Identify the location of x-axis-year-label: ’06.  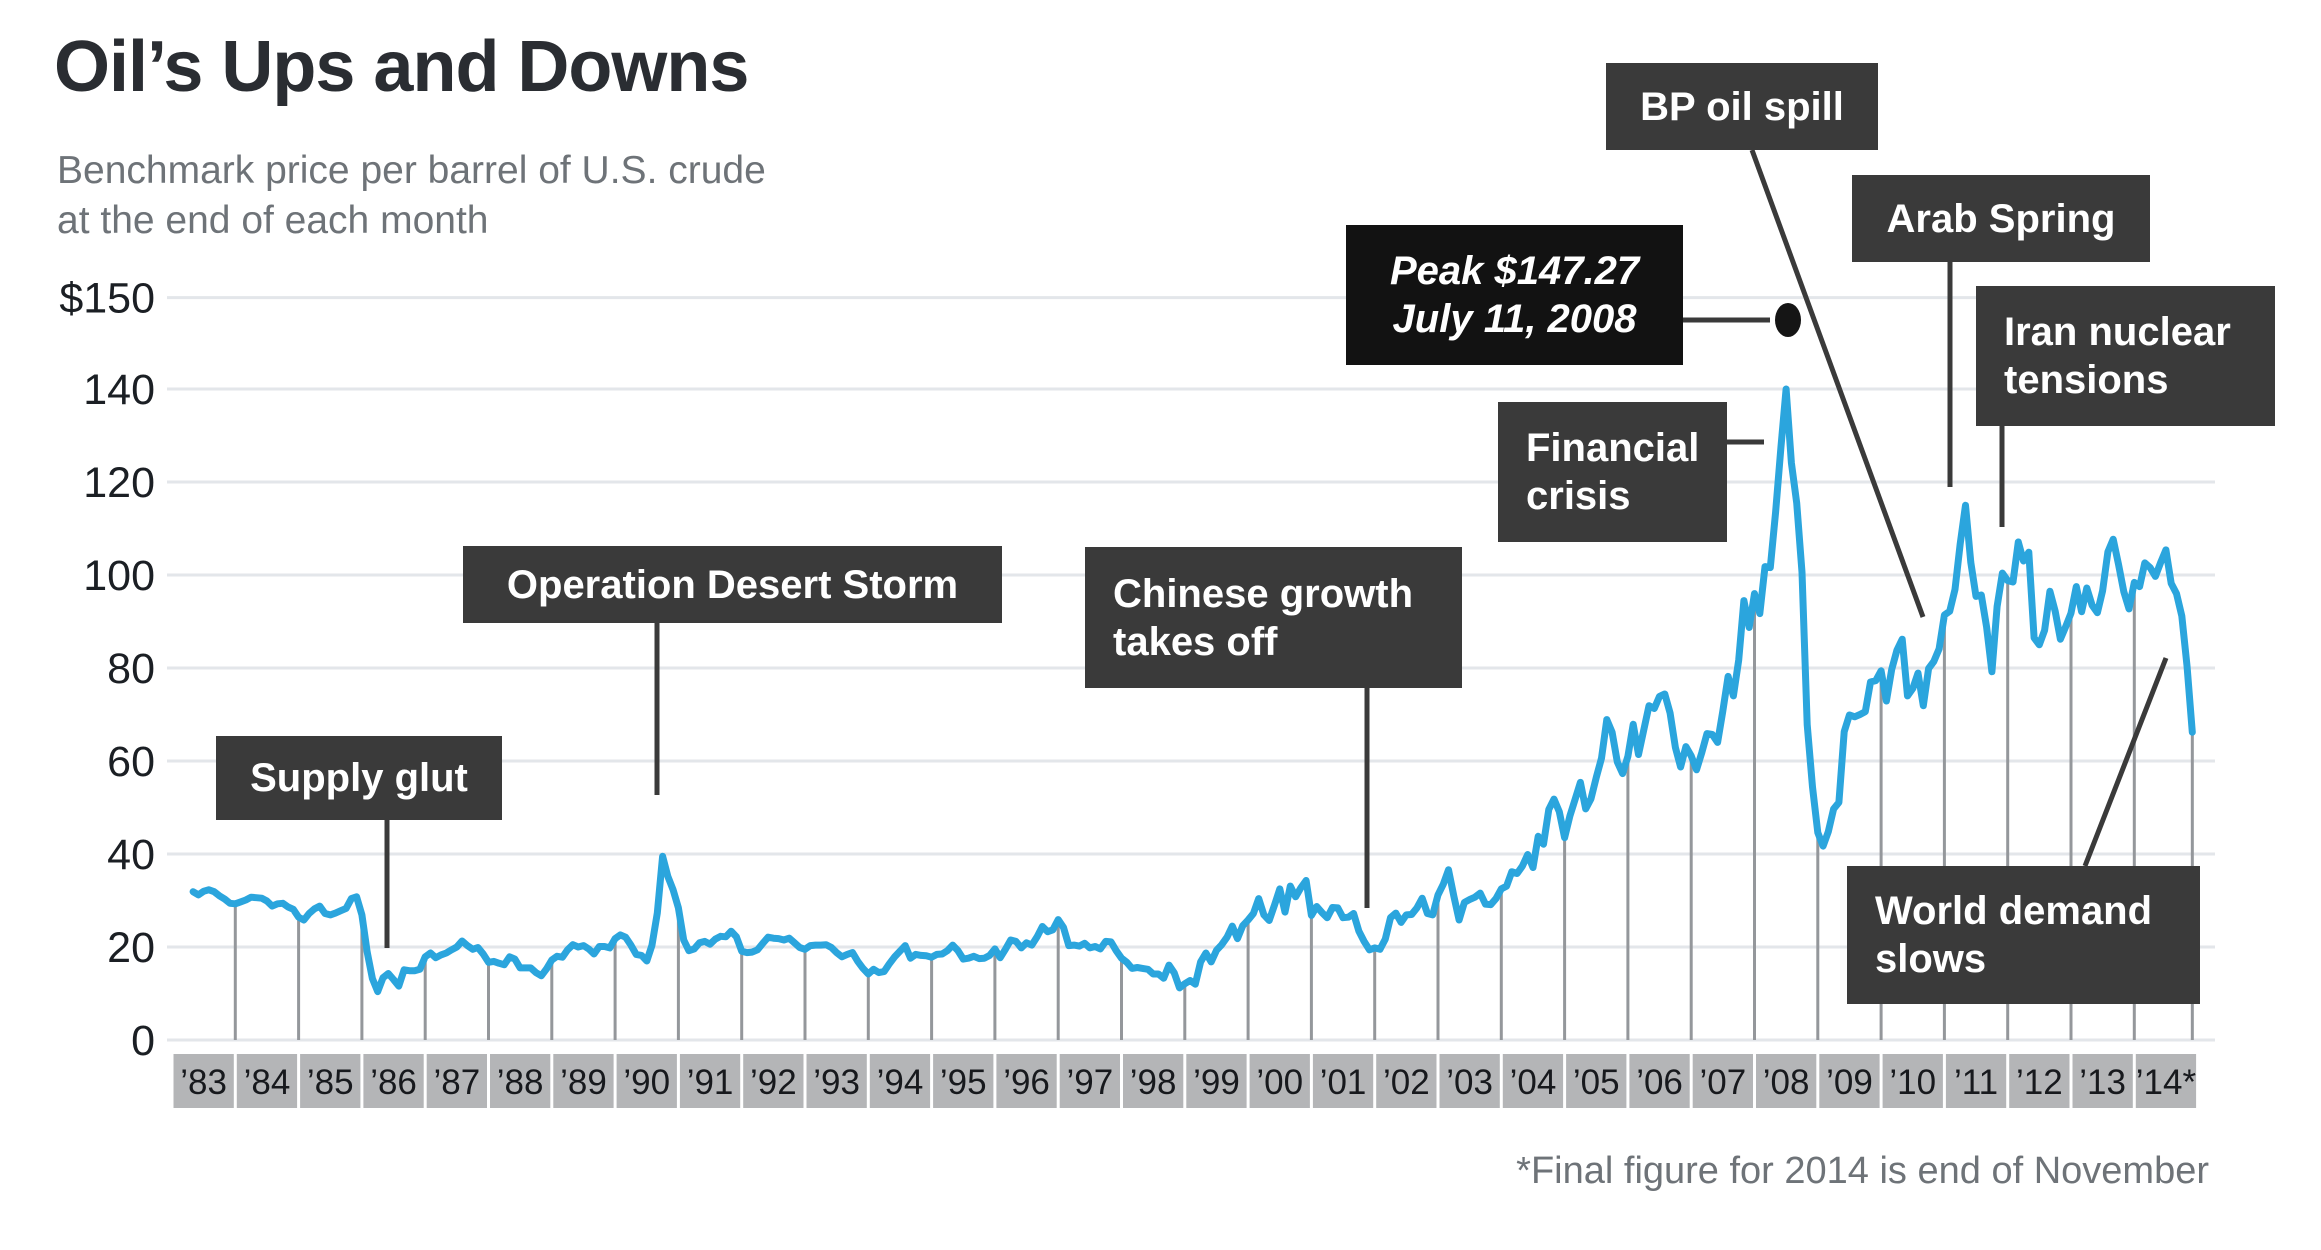
(1659, 1082).